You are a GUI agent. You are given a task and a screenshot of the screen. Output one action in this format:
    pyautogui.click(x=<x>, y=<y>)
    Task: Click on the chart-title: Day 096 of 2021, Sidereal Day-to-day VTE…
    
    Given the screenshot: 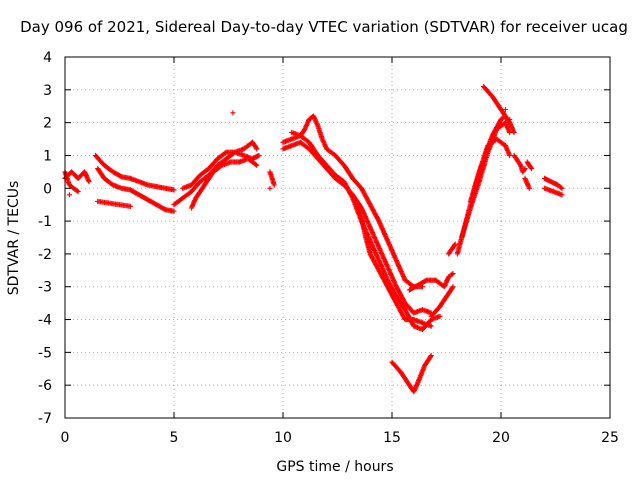 What is the action you would take?
    pyautogui.click(x=324, y=27)
    